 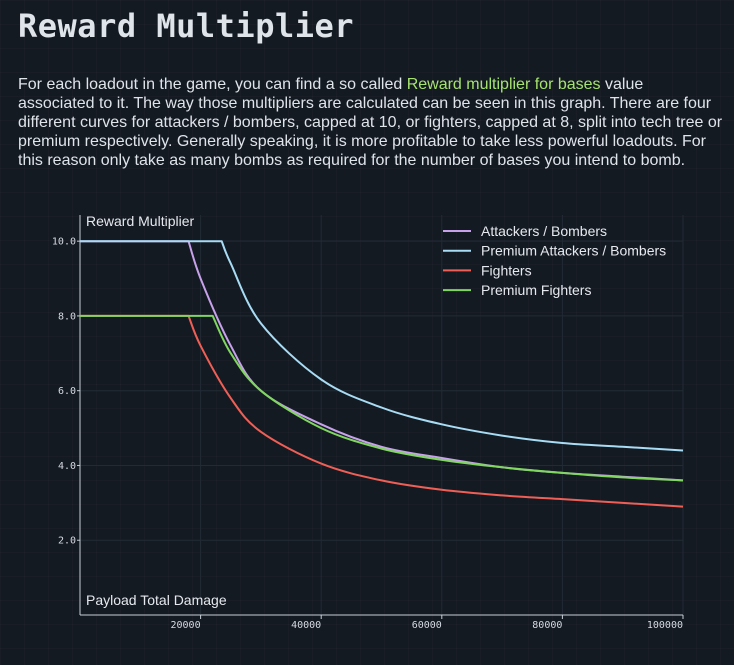 What do you see at coordinates (67, 316) in the screenshot?
I see `y-tick-label: 8.0` at bounding box center [67, 316].